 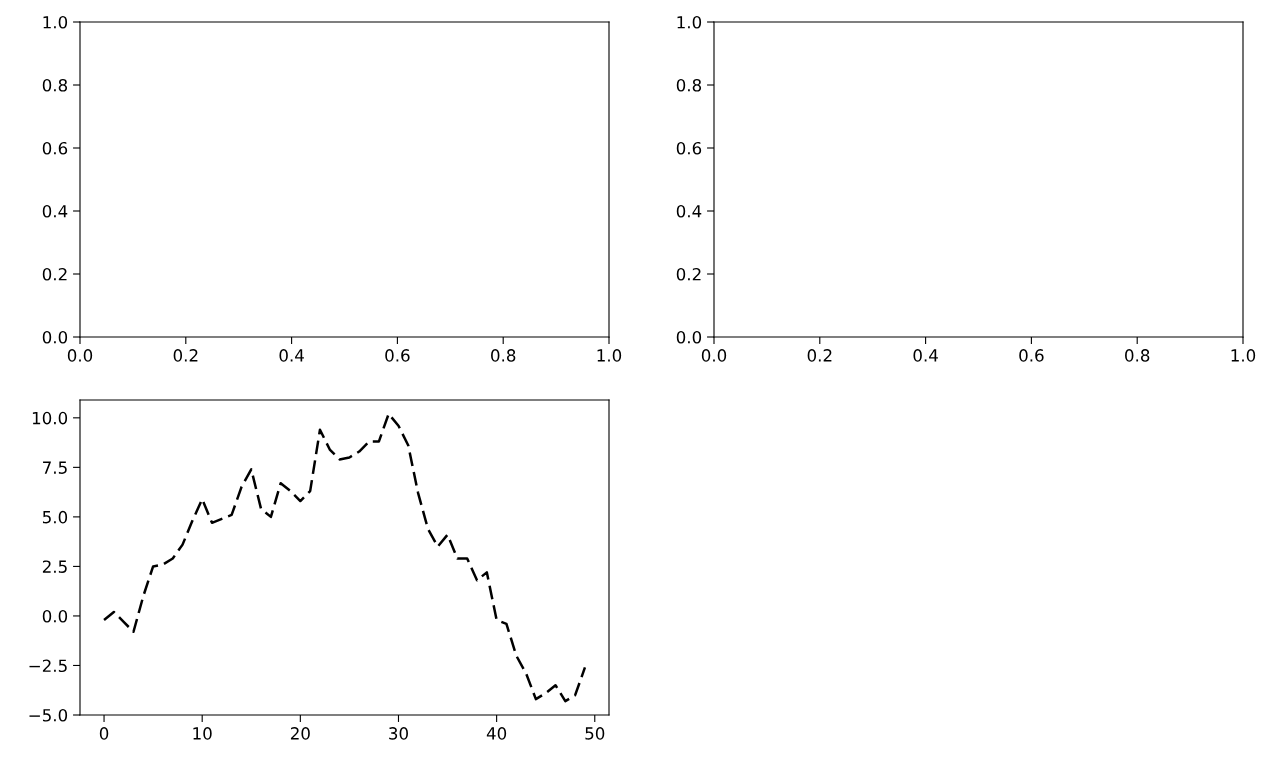 What do you see at coordinates (54, 566) in the screenshot?
I see `y-tick-label: 2.5` at bounding box center [54, 566].